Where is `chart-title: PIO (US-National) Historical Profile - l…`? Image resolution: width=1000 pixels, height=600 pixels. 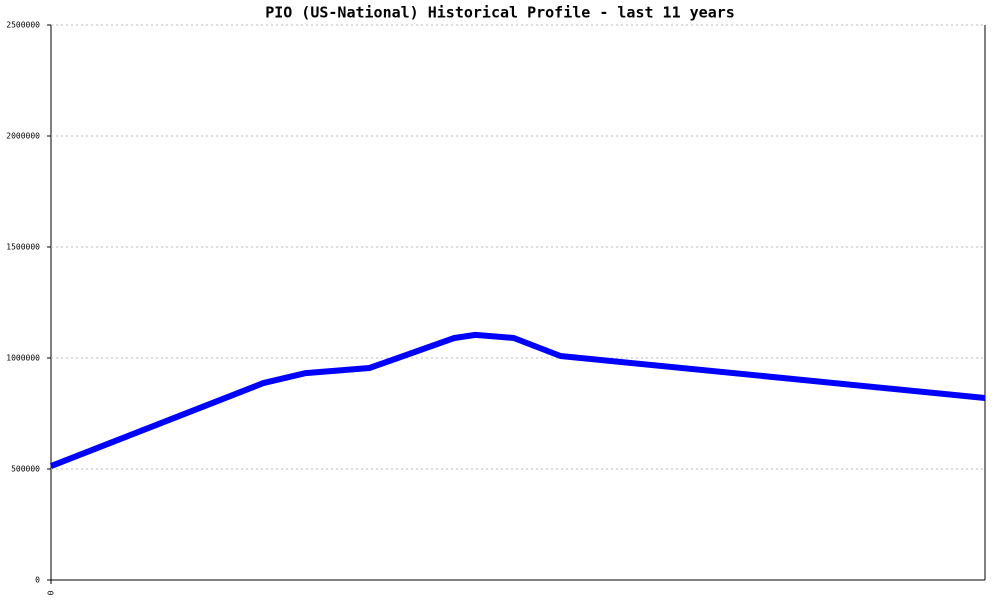
chart-title: PIO (US-National) Historical Profile - l… is located at coordinates (500, 13).